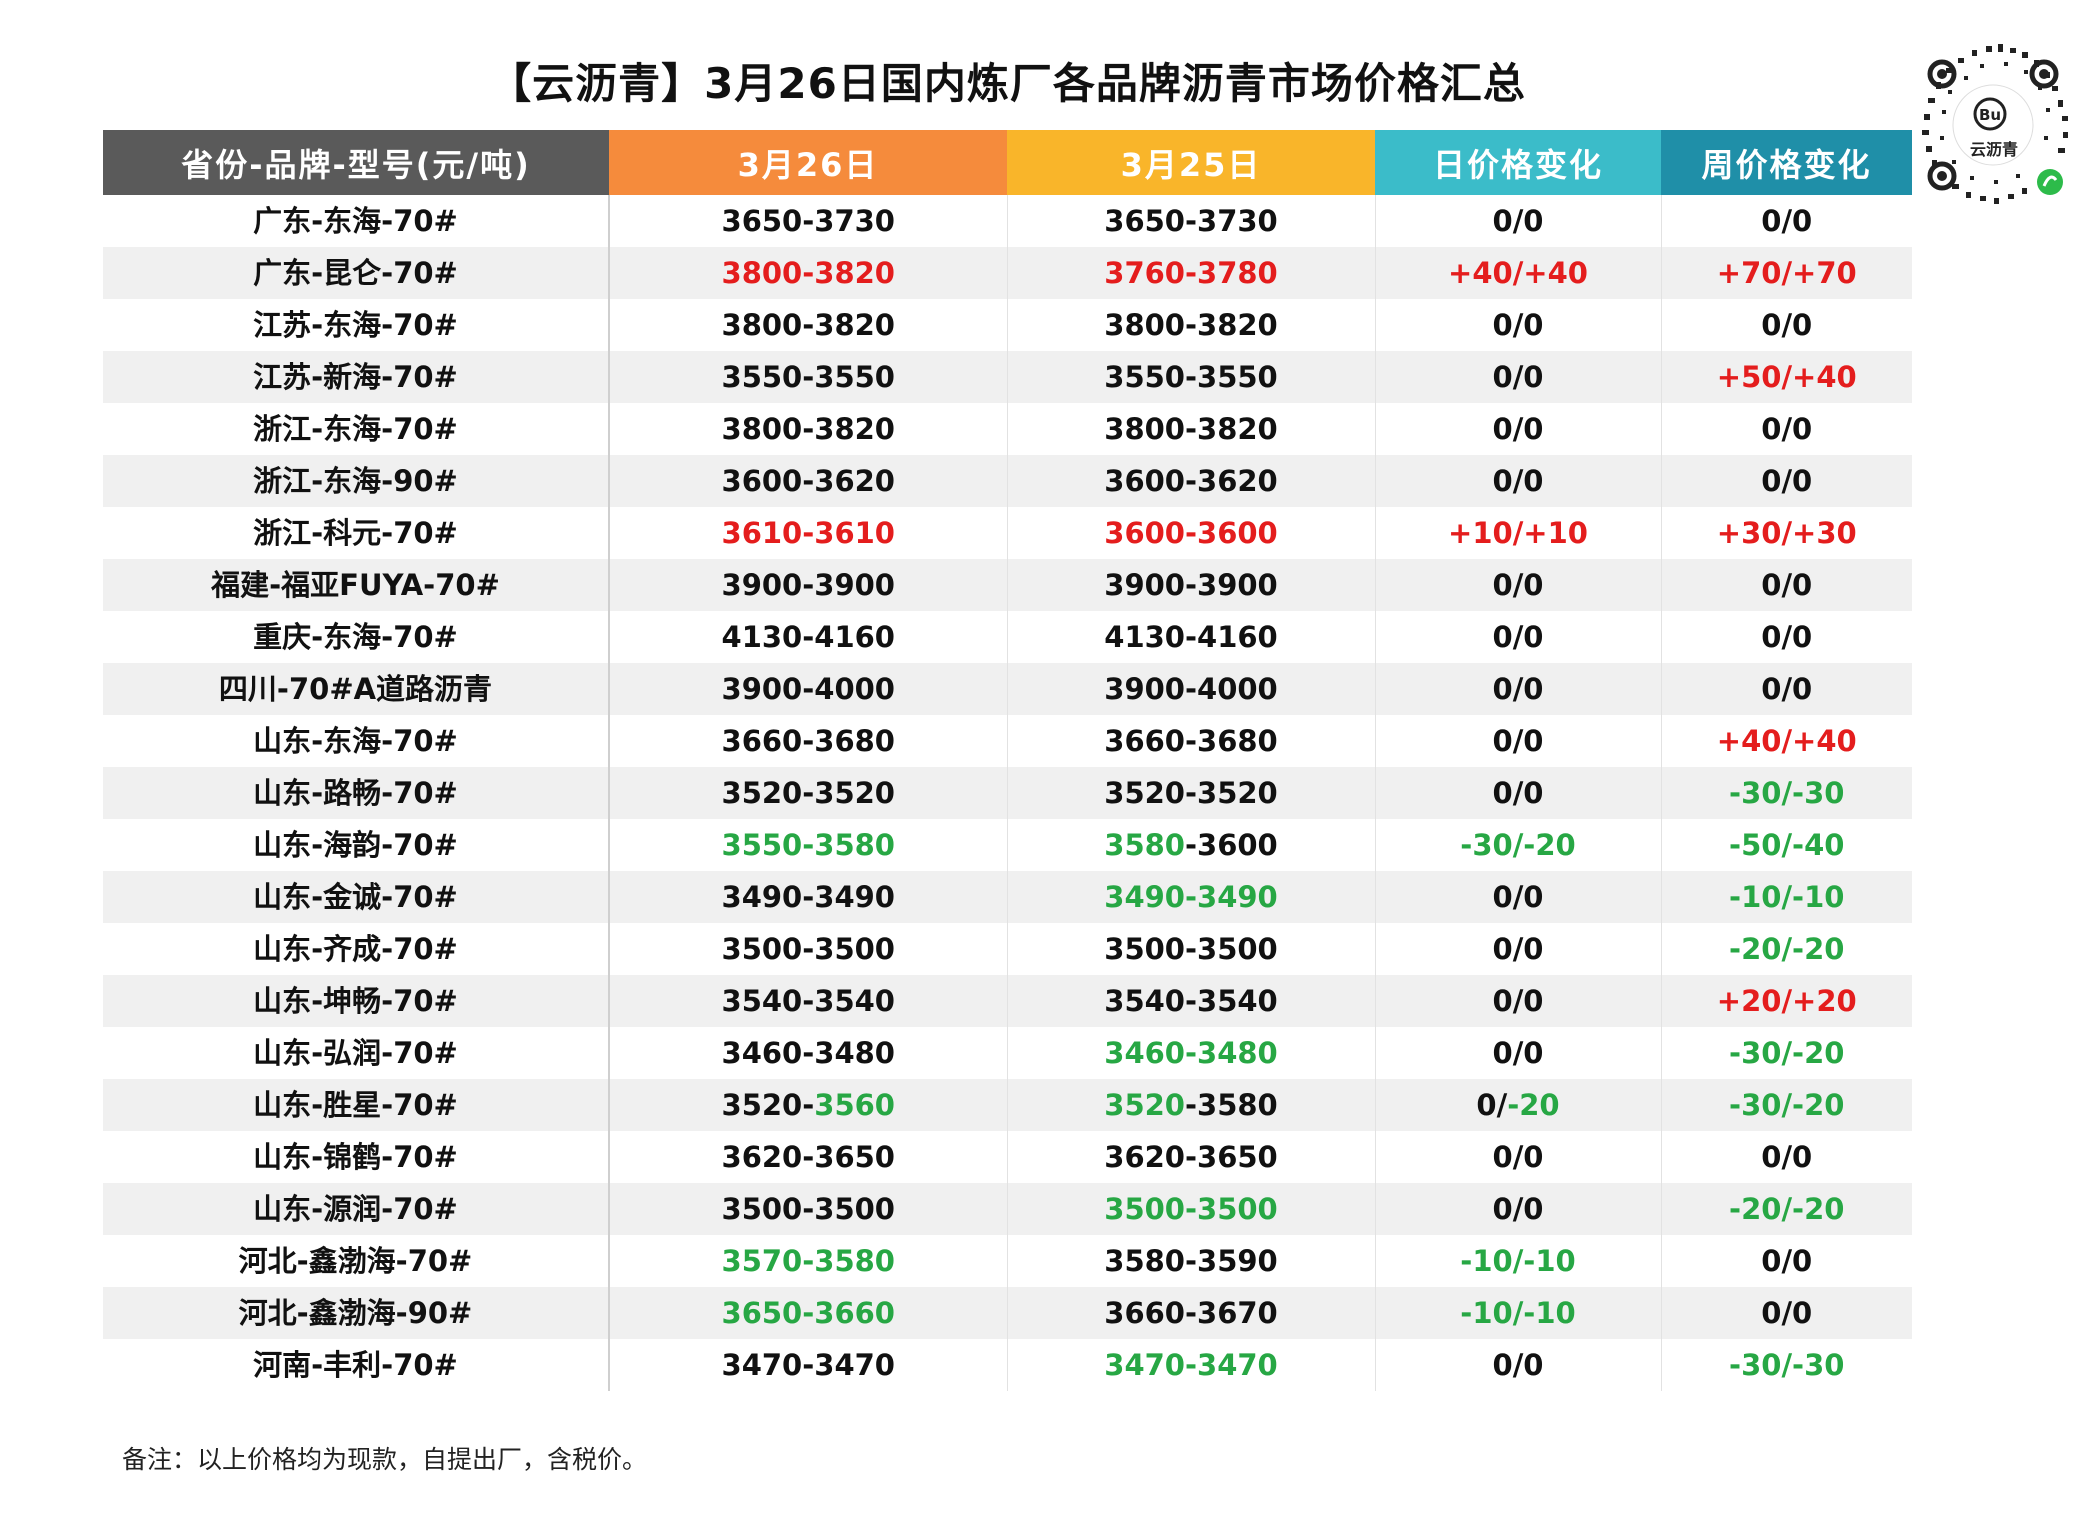 The width and height of the screenshot is (2079, 1515). I want to click on cell-product: 河北-鑫渤海-90#, so click(356, 1313).